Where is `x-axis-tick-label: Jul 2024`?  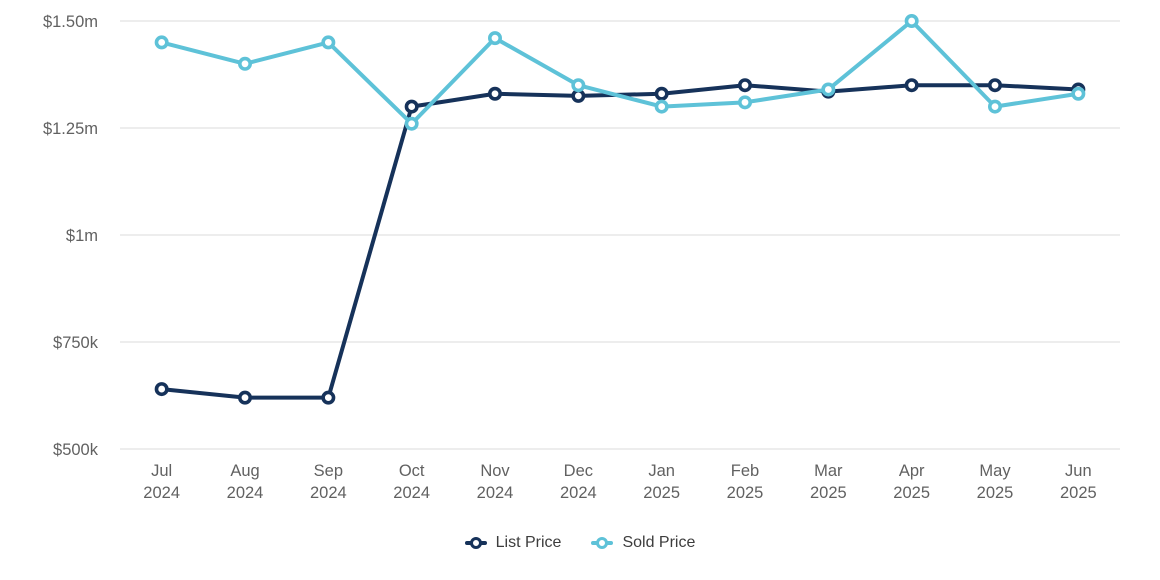
x-axis-tick-label: Jul 2024 is located at coordinates (161, 482).